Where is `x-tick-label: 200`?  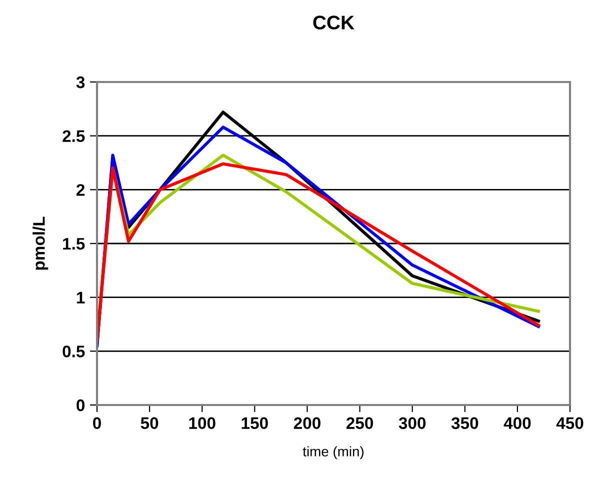
x-tick-label: 200 is located at coordinates (307, 423).